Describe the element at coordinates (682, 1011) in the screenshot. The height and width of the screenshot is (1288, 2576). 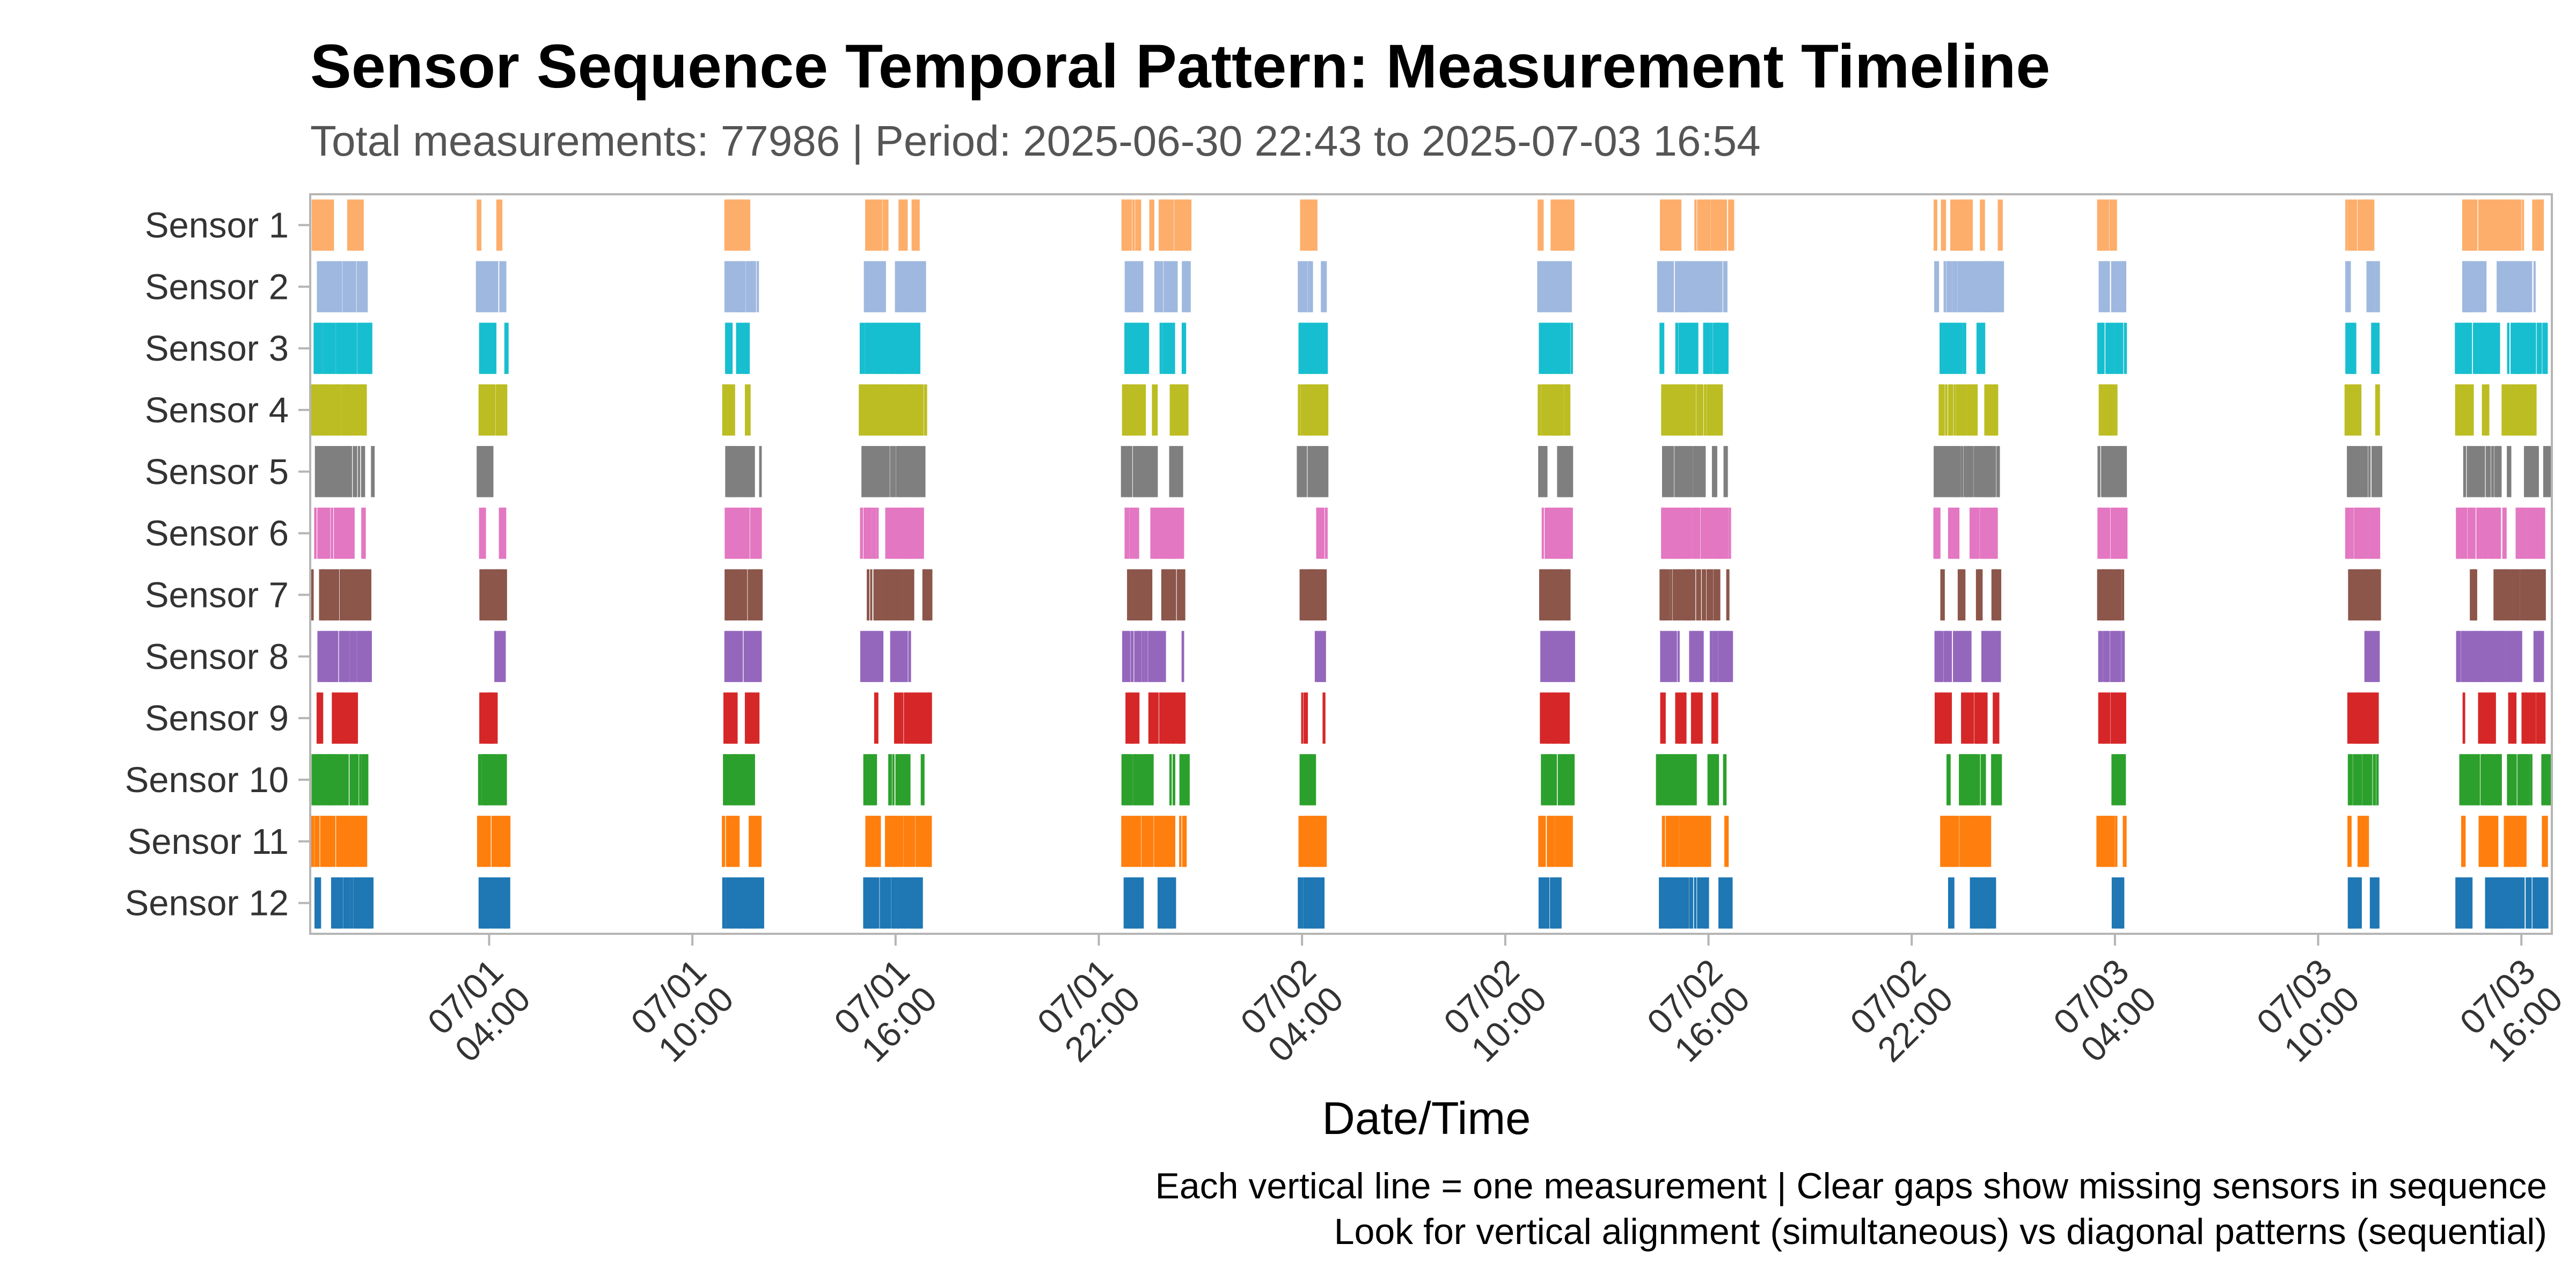
I see `x-tick-label-2: 07/0110:00` at that location.